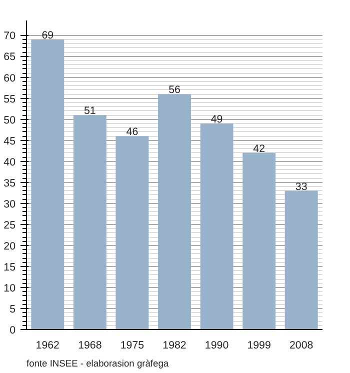 This screenshot has width=350, height=373. I want to click on y-tick-label: 25, so click(10, 225).